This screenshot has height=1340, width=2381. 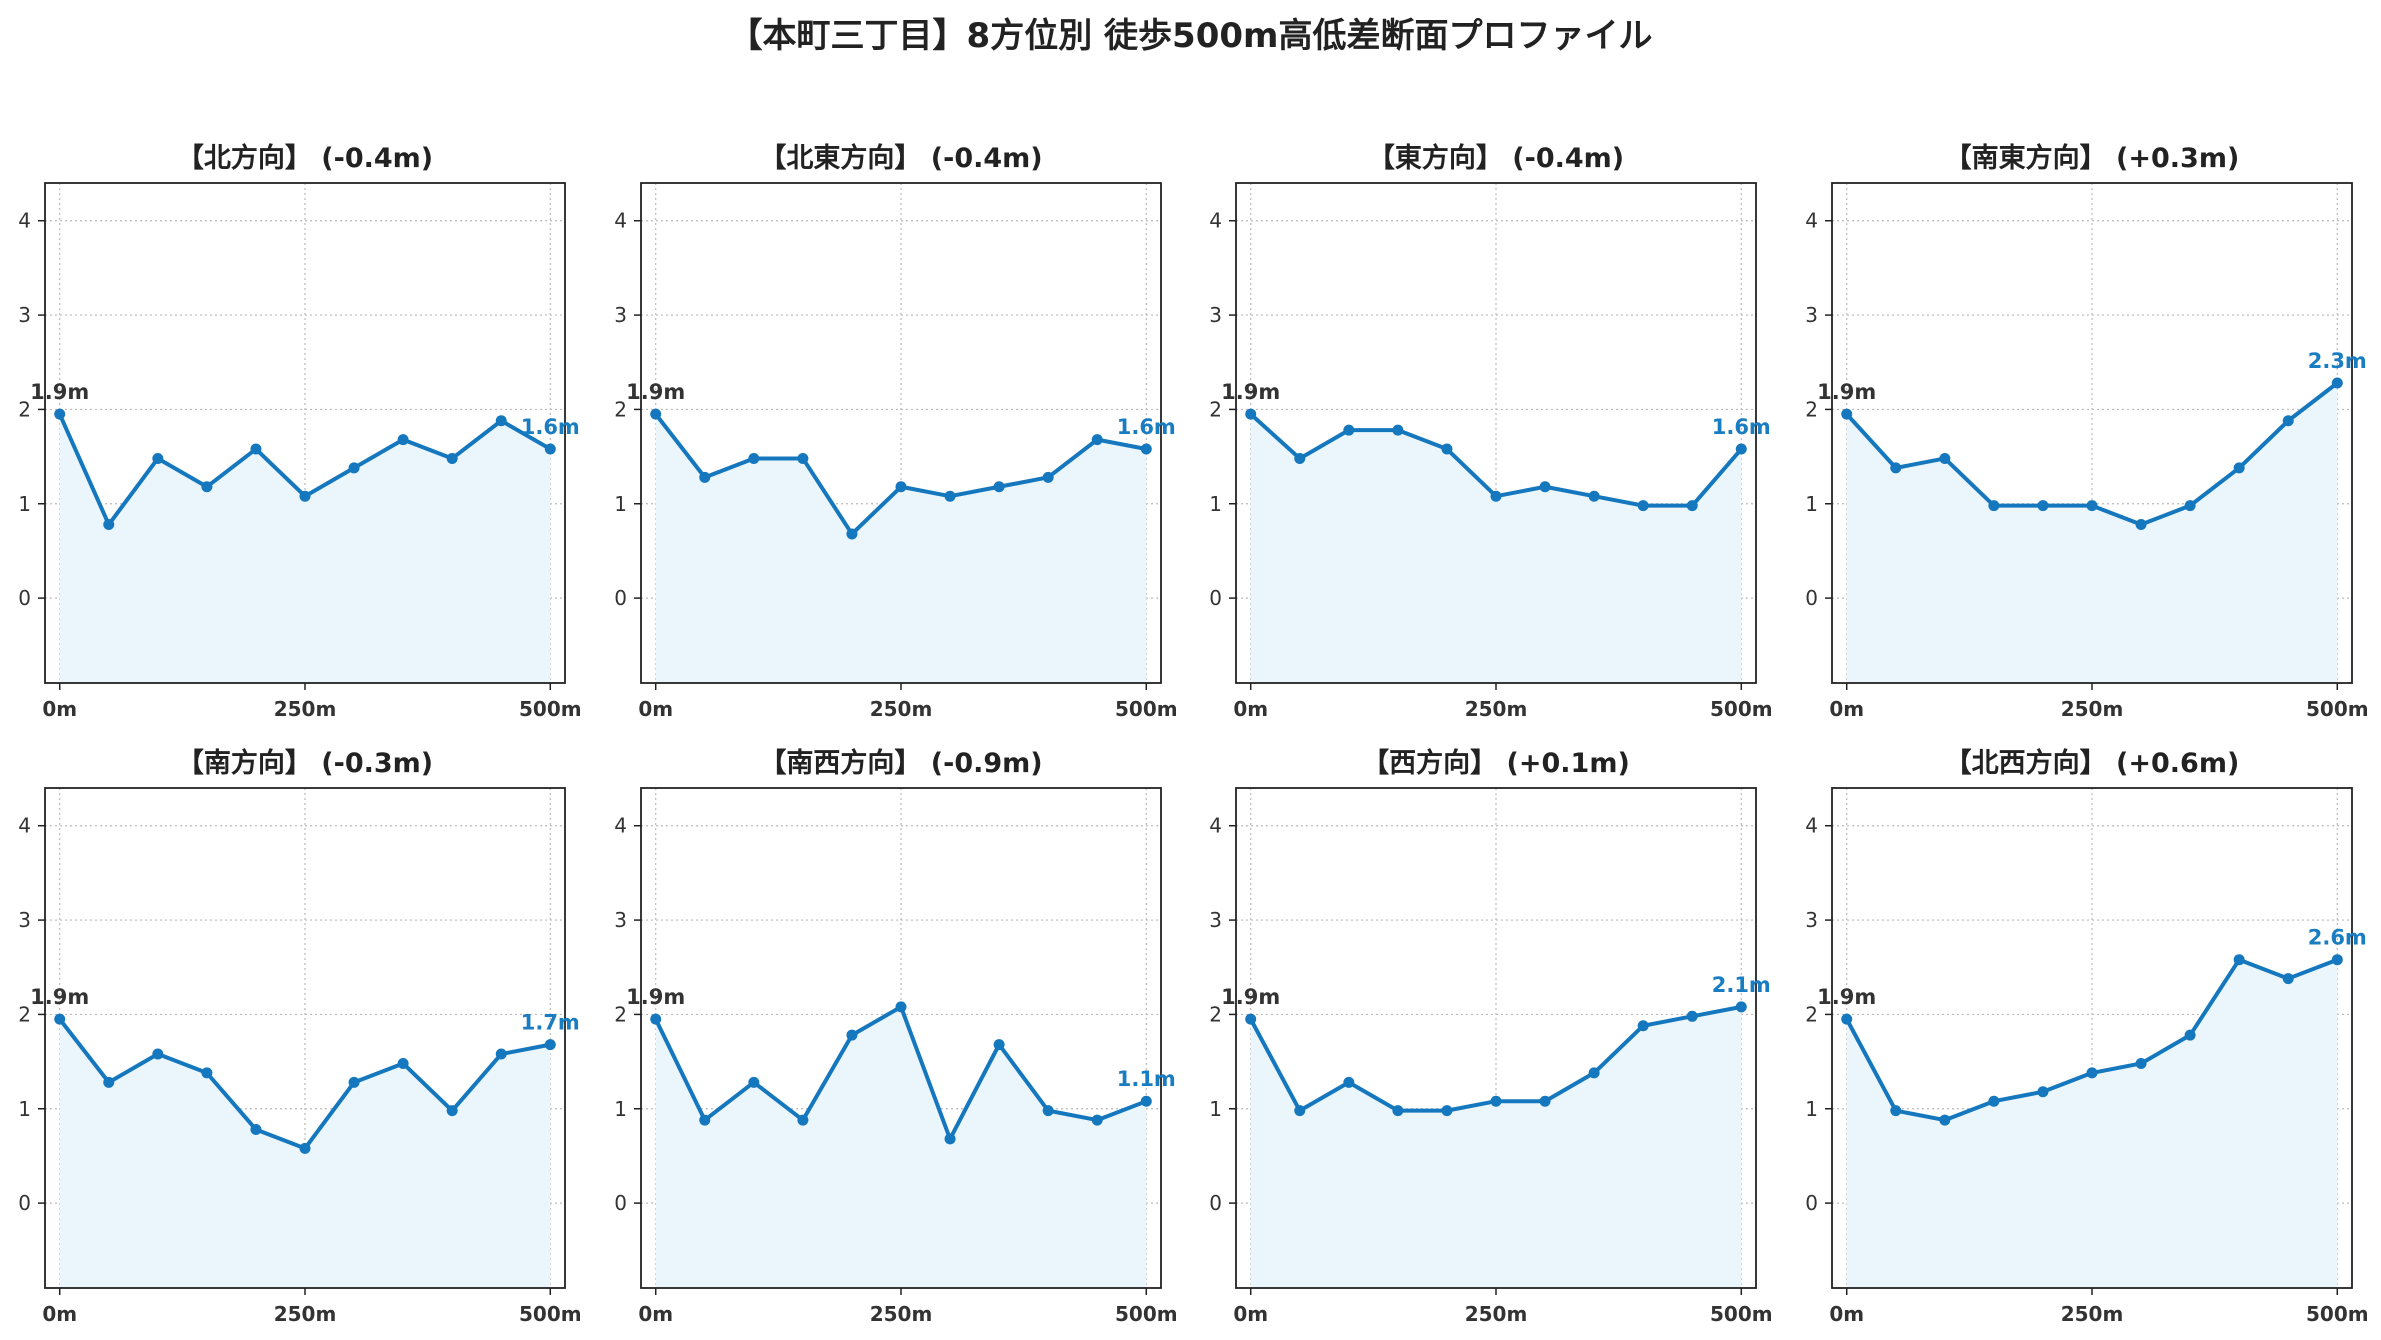 I want to click on panel-title: 【北西方向】 (+0.6m), so click(x=2092, y=763).